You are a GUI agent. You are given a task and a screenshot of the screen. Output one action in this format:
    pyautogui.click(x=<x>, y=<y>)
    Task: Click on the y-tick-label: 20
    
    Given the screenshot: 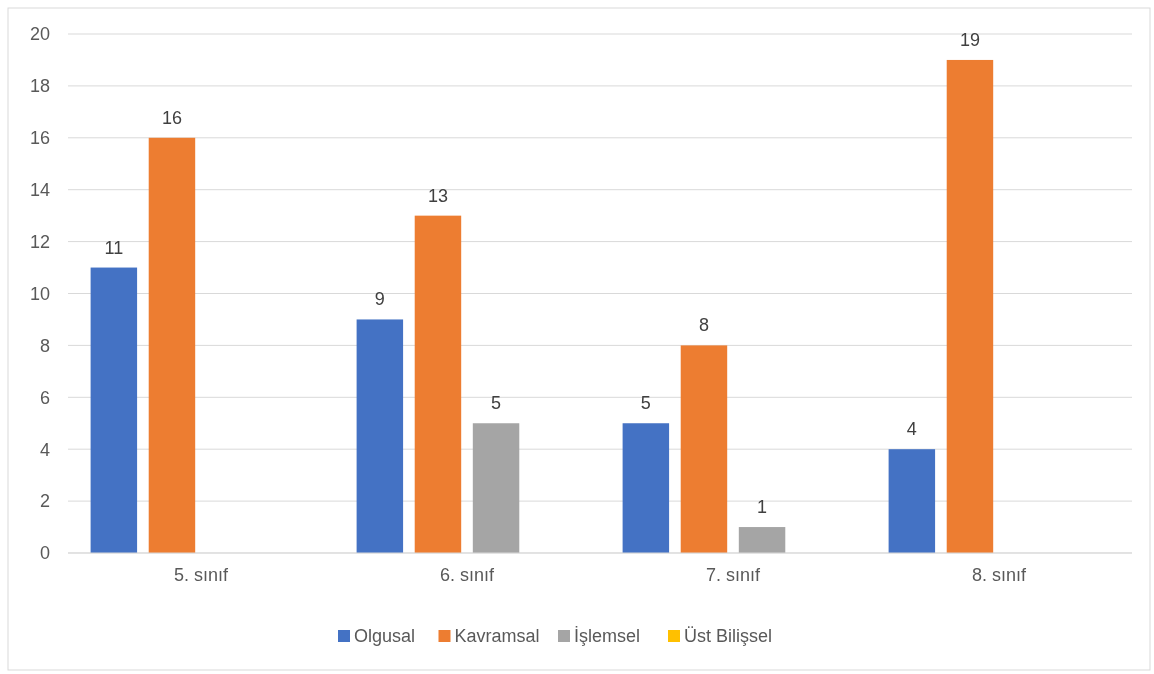 What is the action you would take?
    pyautogui.click(x=39, y=34)
    